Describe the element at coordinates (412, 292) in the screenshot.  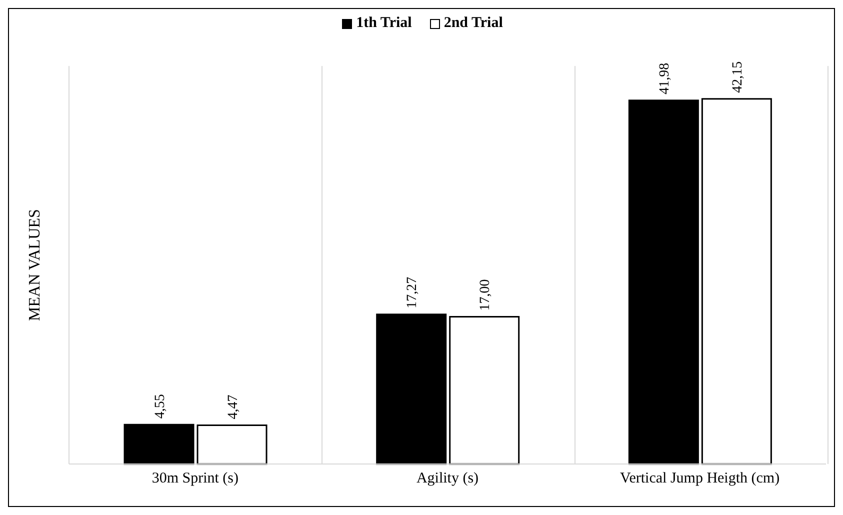
I see `data-label: 17,27` at that location.